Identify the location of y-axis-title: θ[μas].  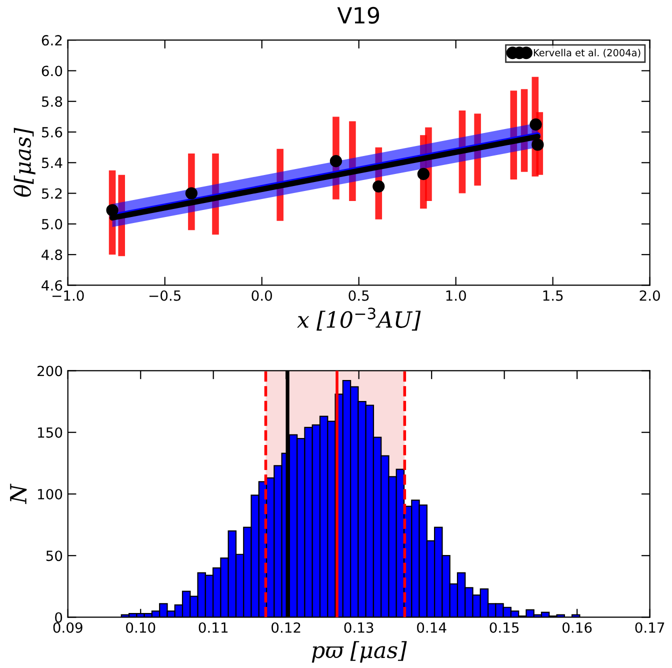
(25, 162).